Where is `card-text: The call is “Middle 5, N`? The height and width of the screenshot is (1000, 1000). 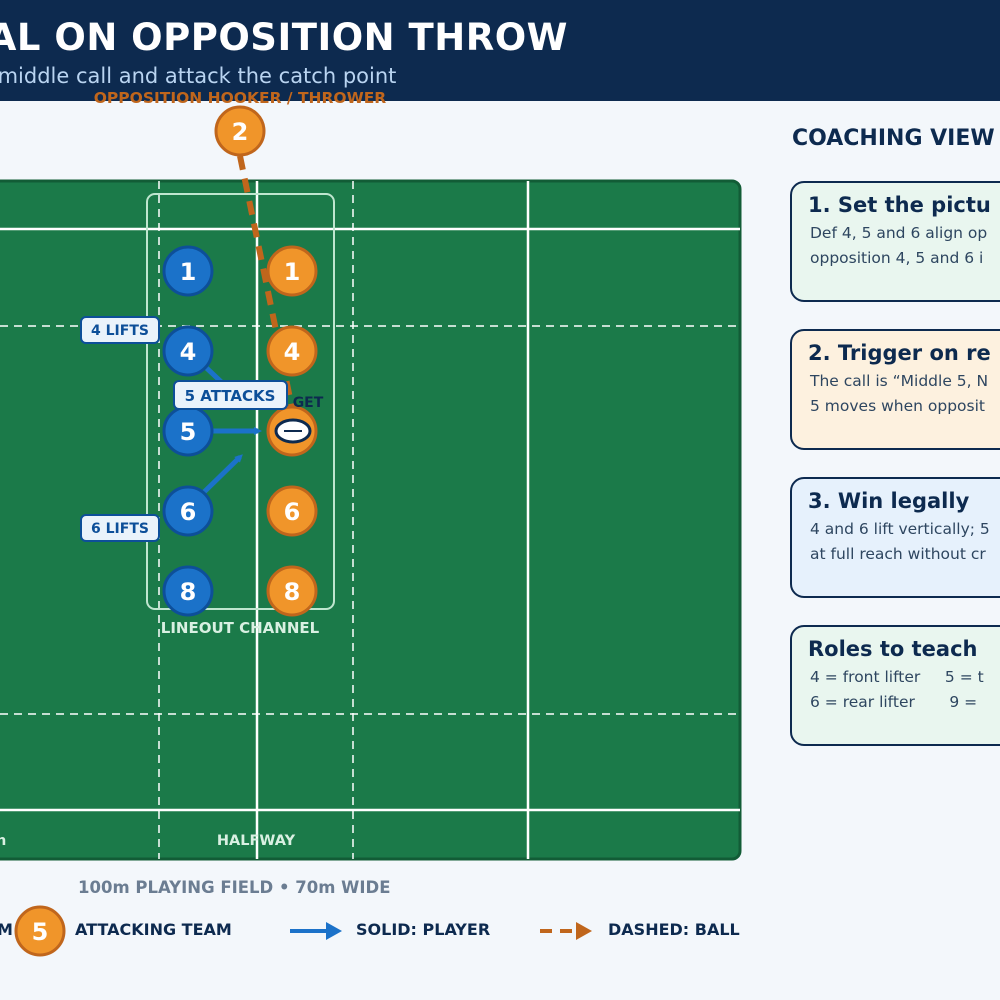
card-text: The call is “Middle 5, N is located at coordinates (899, 381).